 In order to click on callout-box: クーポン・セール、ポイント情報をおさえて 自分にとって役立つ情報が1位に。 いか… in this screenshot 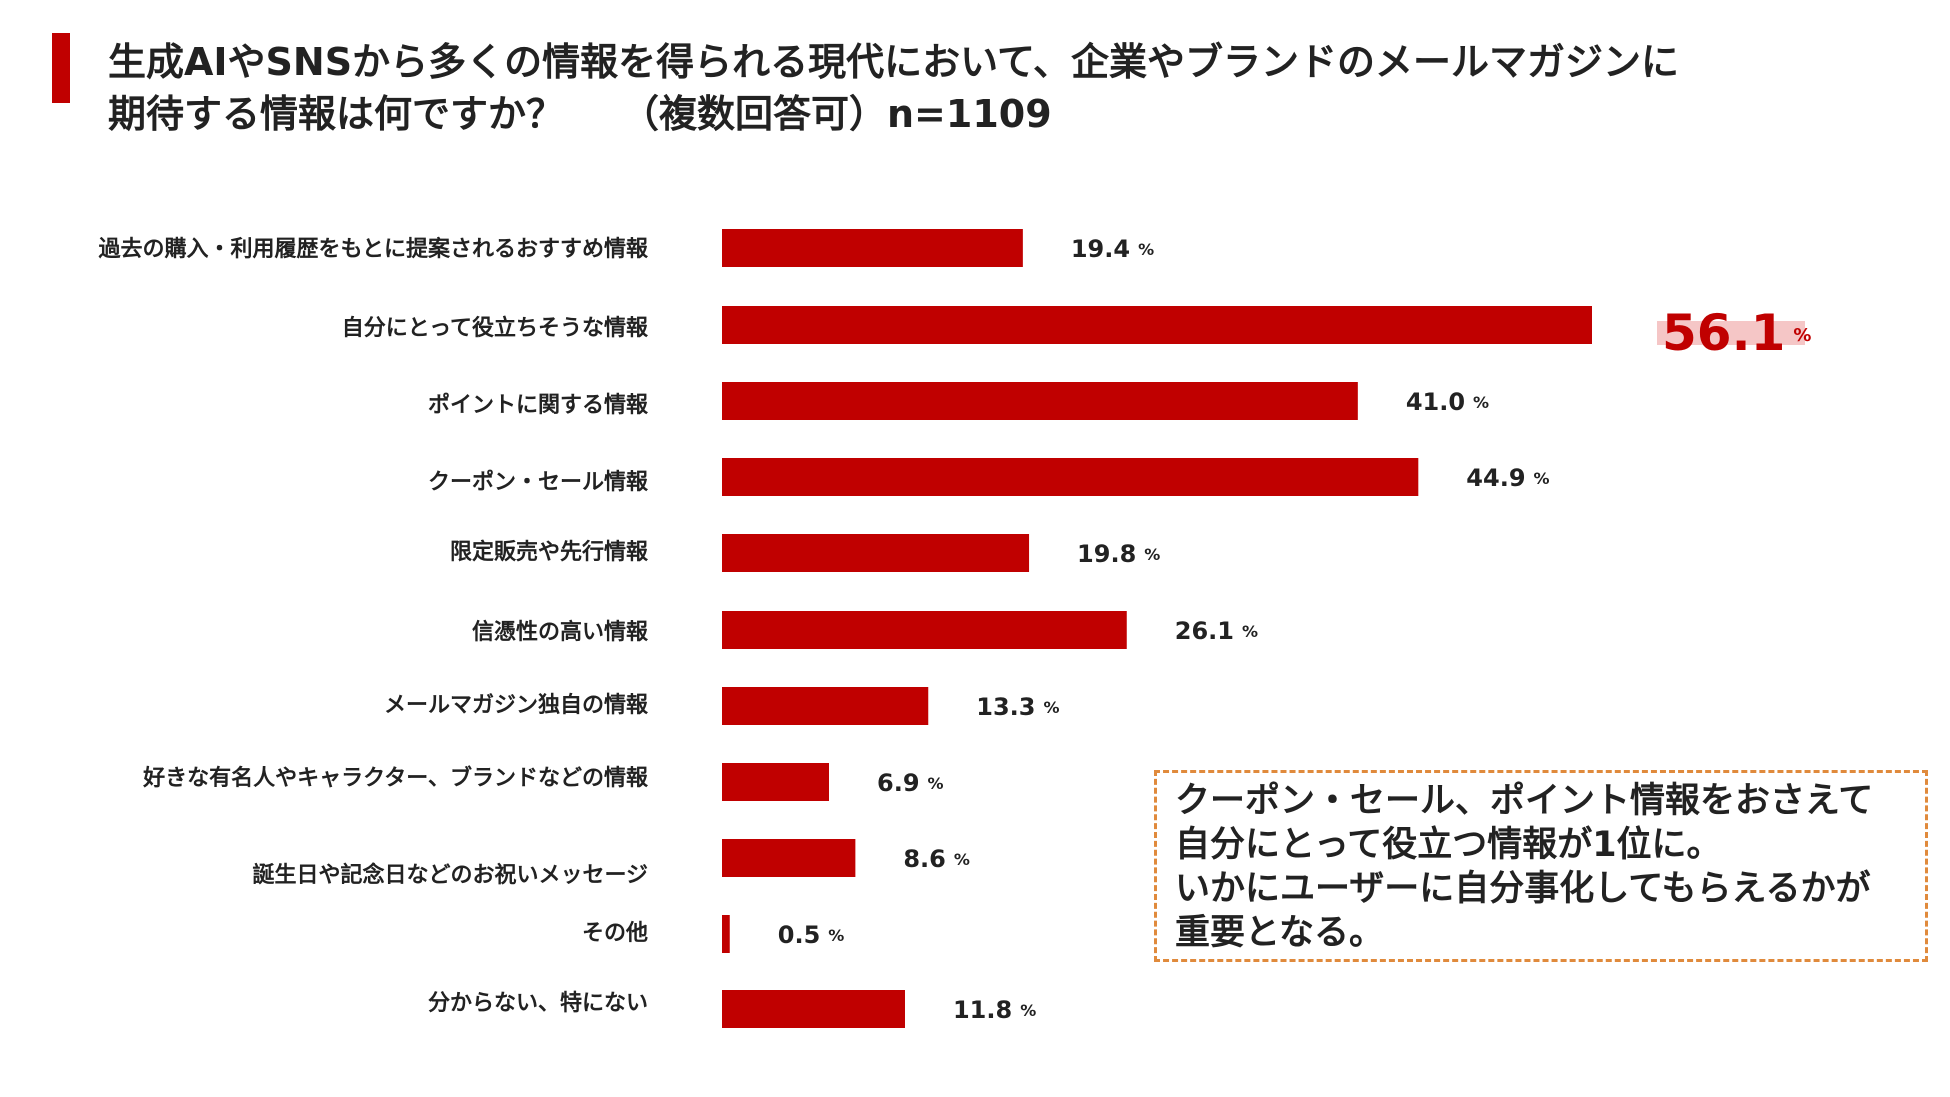, I will do `click(1541, 866)`.